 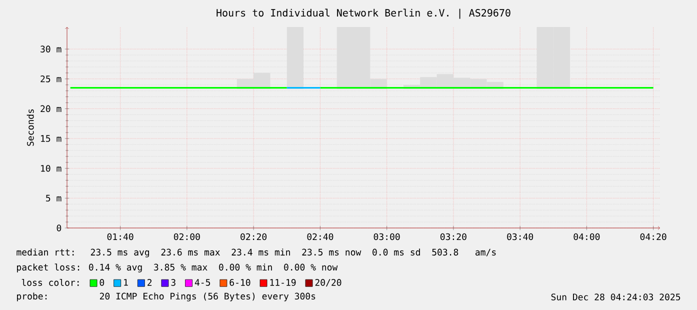 What do you see at coordinates (283, 282) in the screenshot?
I see `legend-label: 11-19` at bounding box center [283, 282].